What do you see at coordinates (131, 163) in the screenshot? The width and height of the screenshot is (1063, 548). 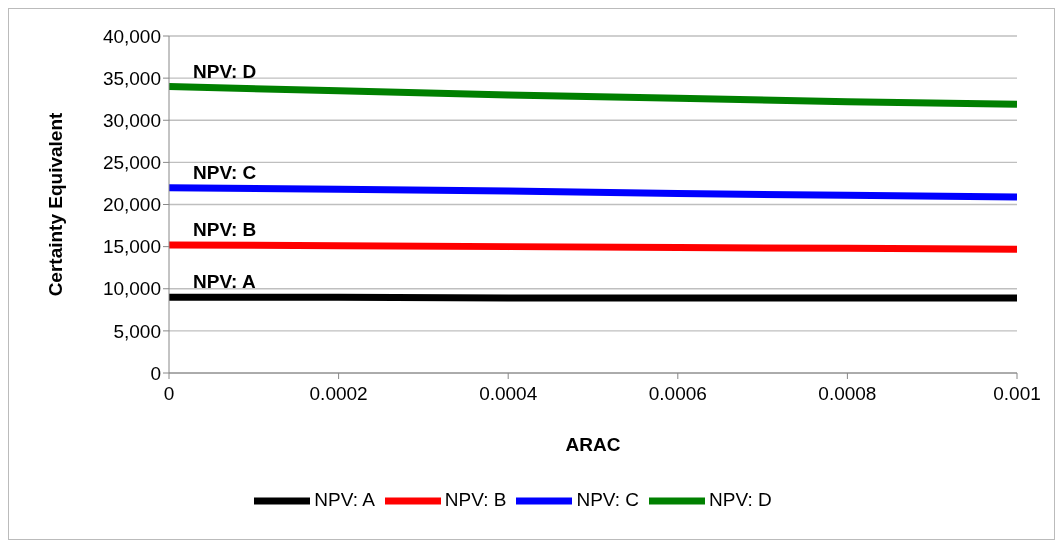 I see `y-tick-label: 25,000` at bounding box center [131, 163].